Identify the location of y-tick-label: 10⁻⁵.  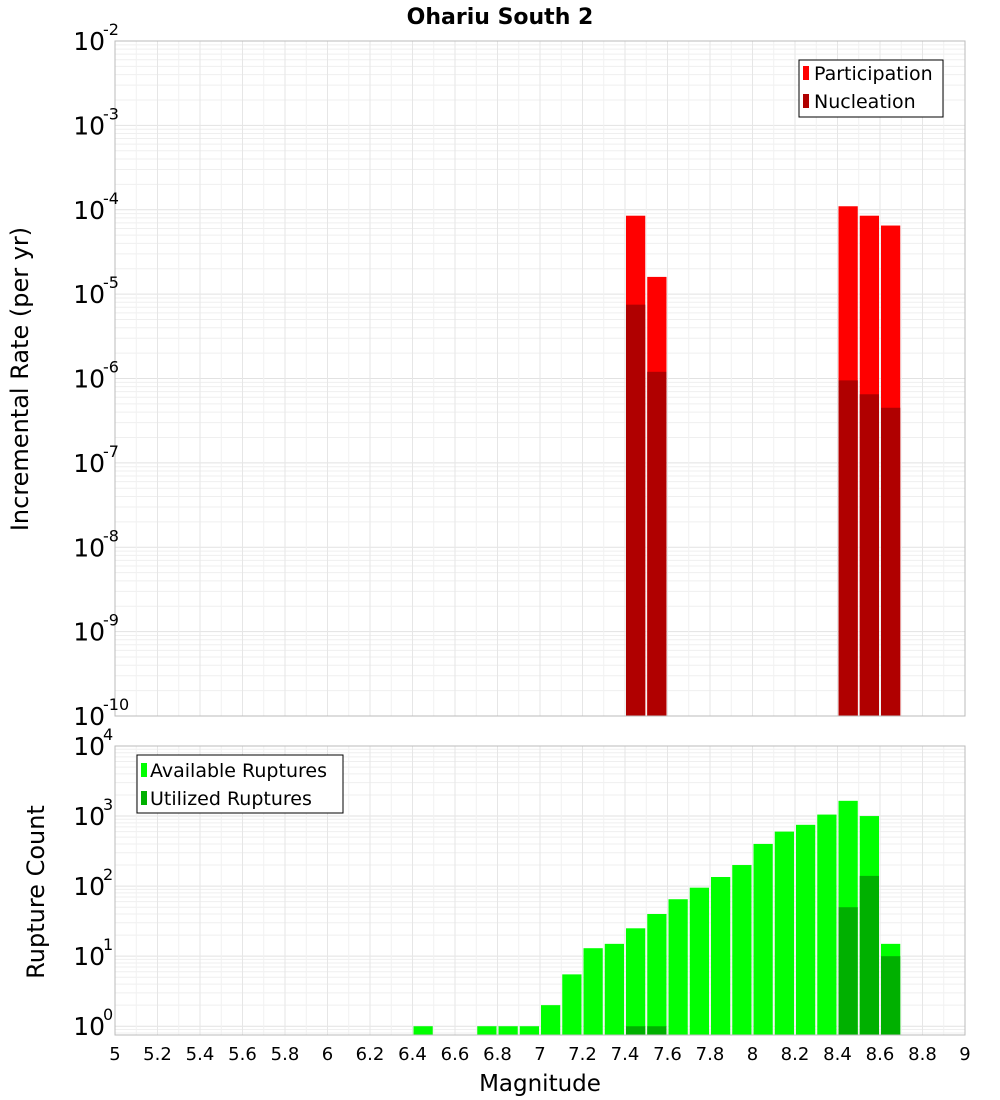
(96, 291).